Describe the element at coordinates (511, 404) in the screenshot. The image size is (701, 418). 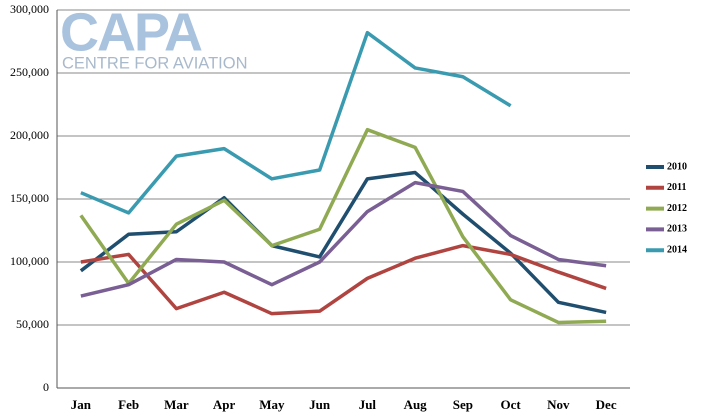
I see `x-tick-label: Oct` at that location.